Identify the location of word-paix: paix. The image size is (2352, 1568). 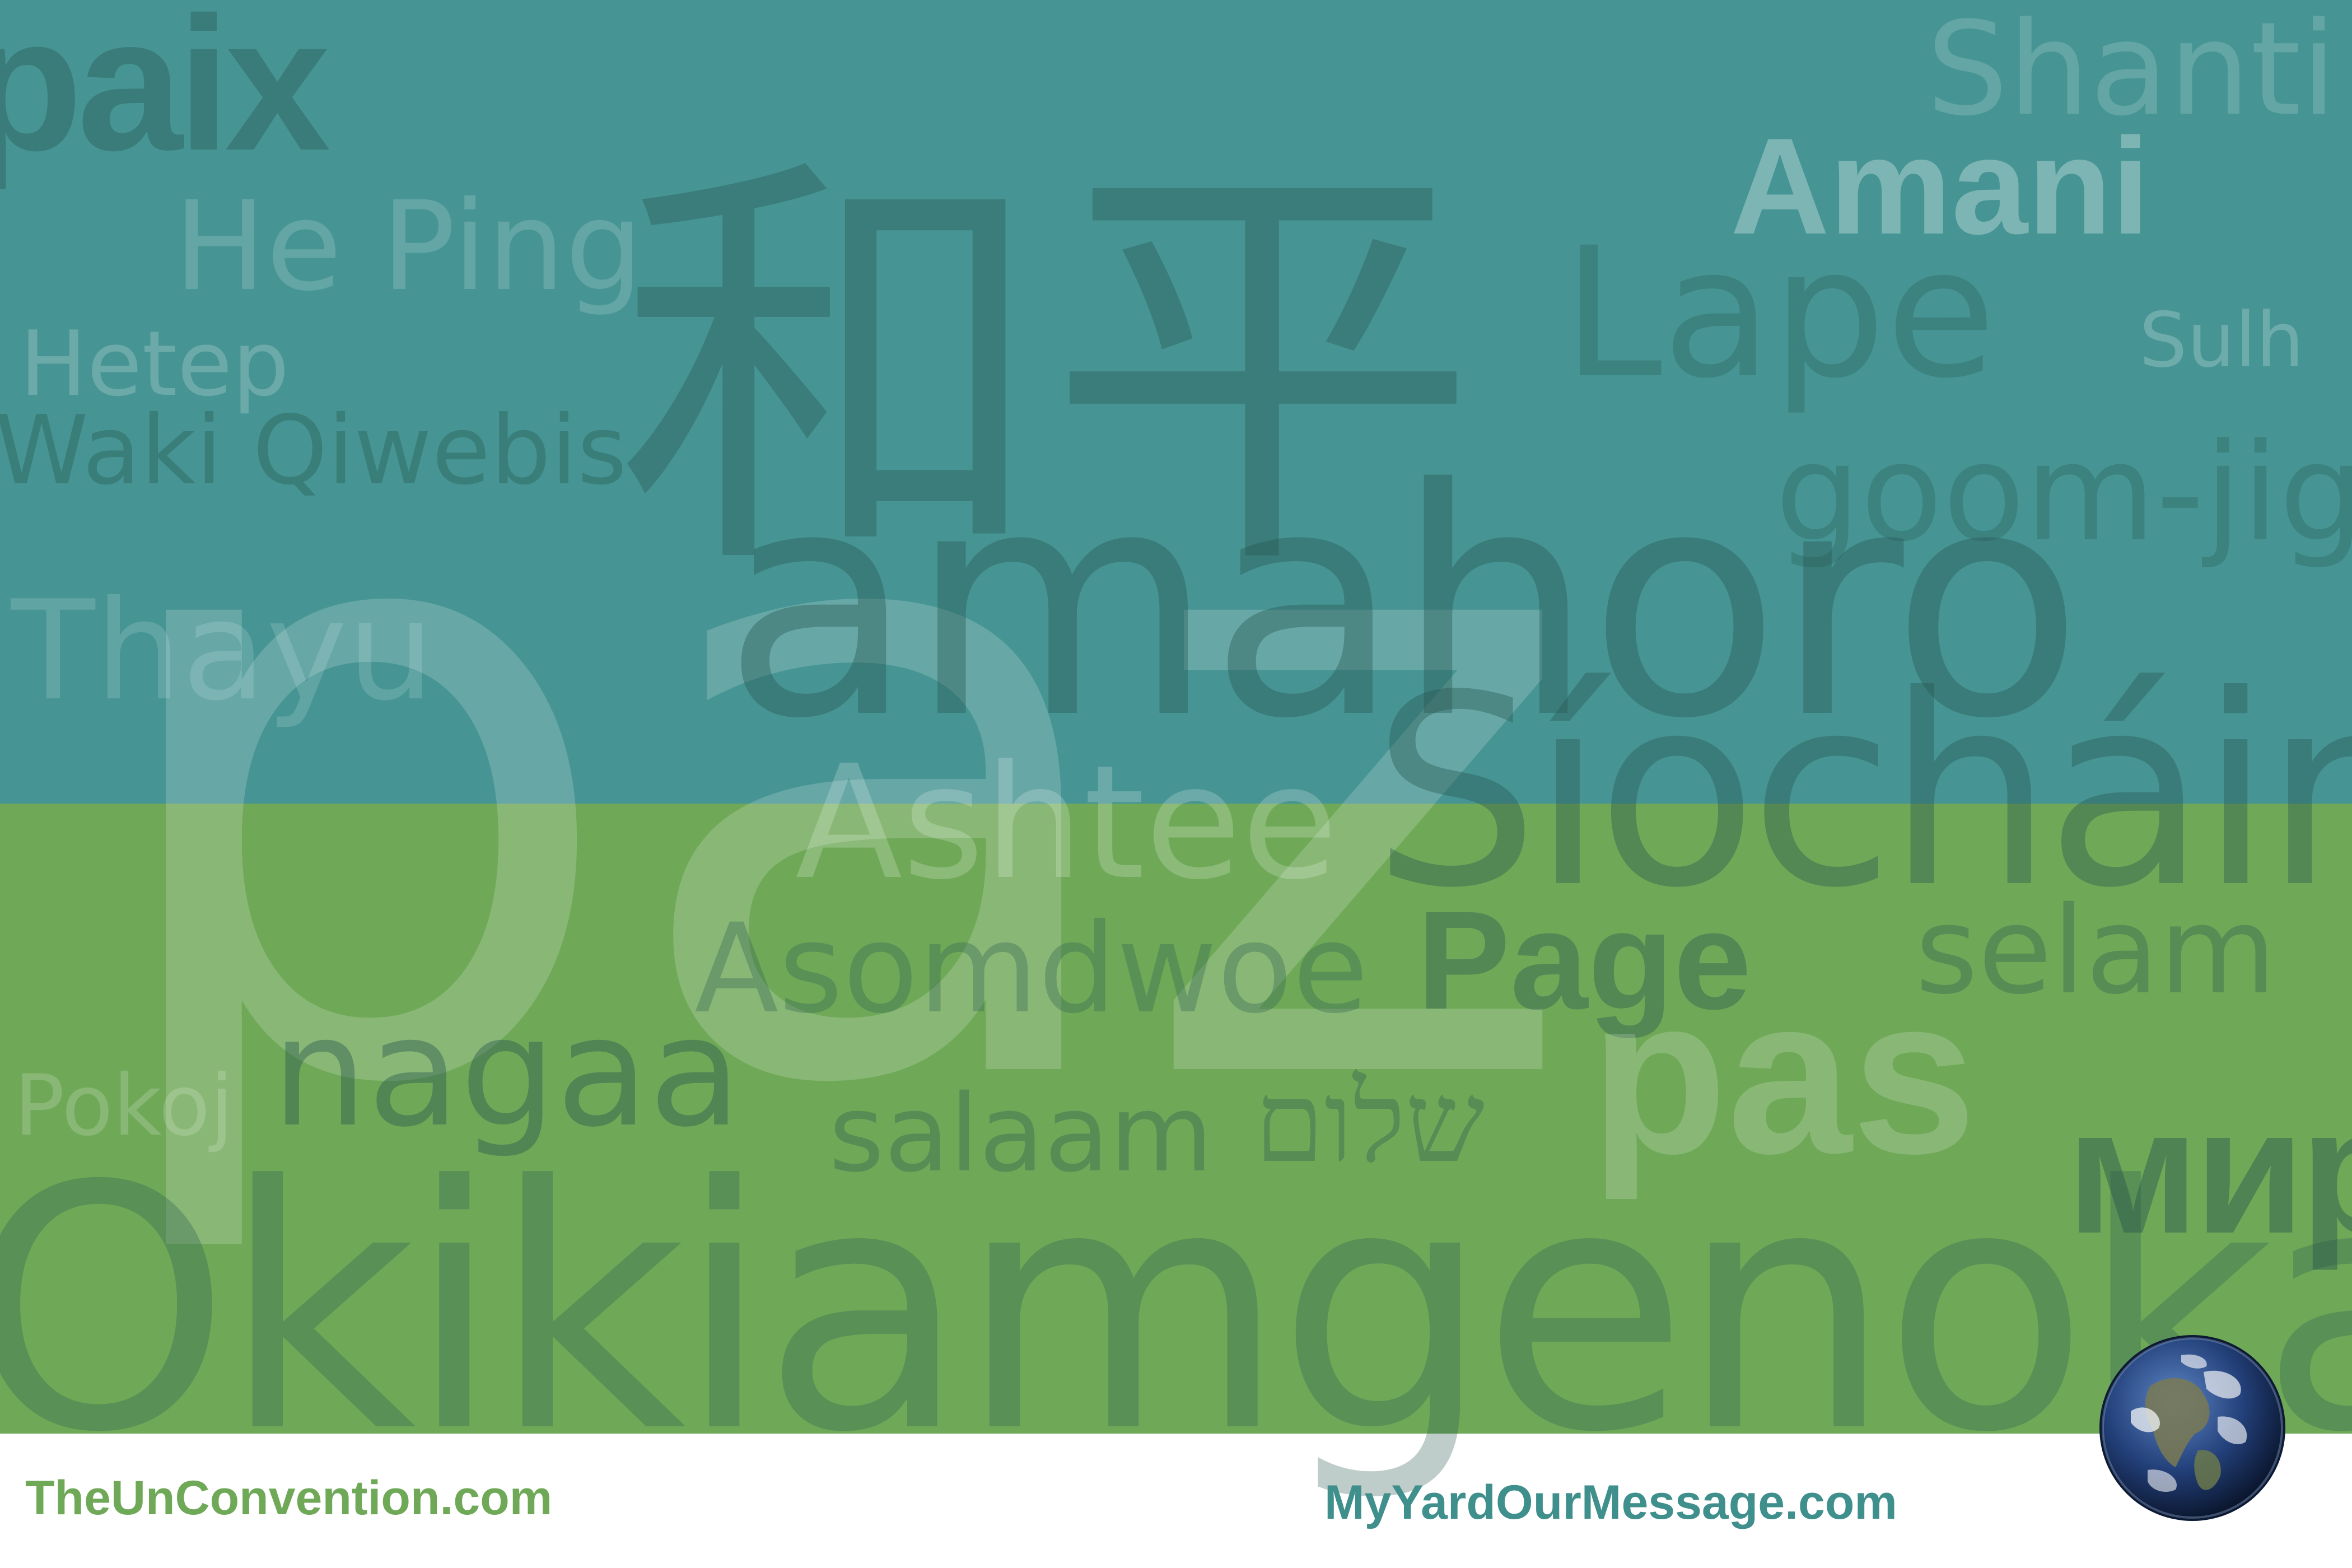
(165, 95).